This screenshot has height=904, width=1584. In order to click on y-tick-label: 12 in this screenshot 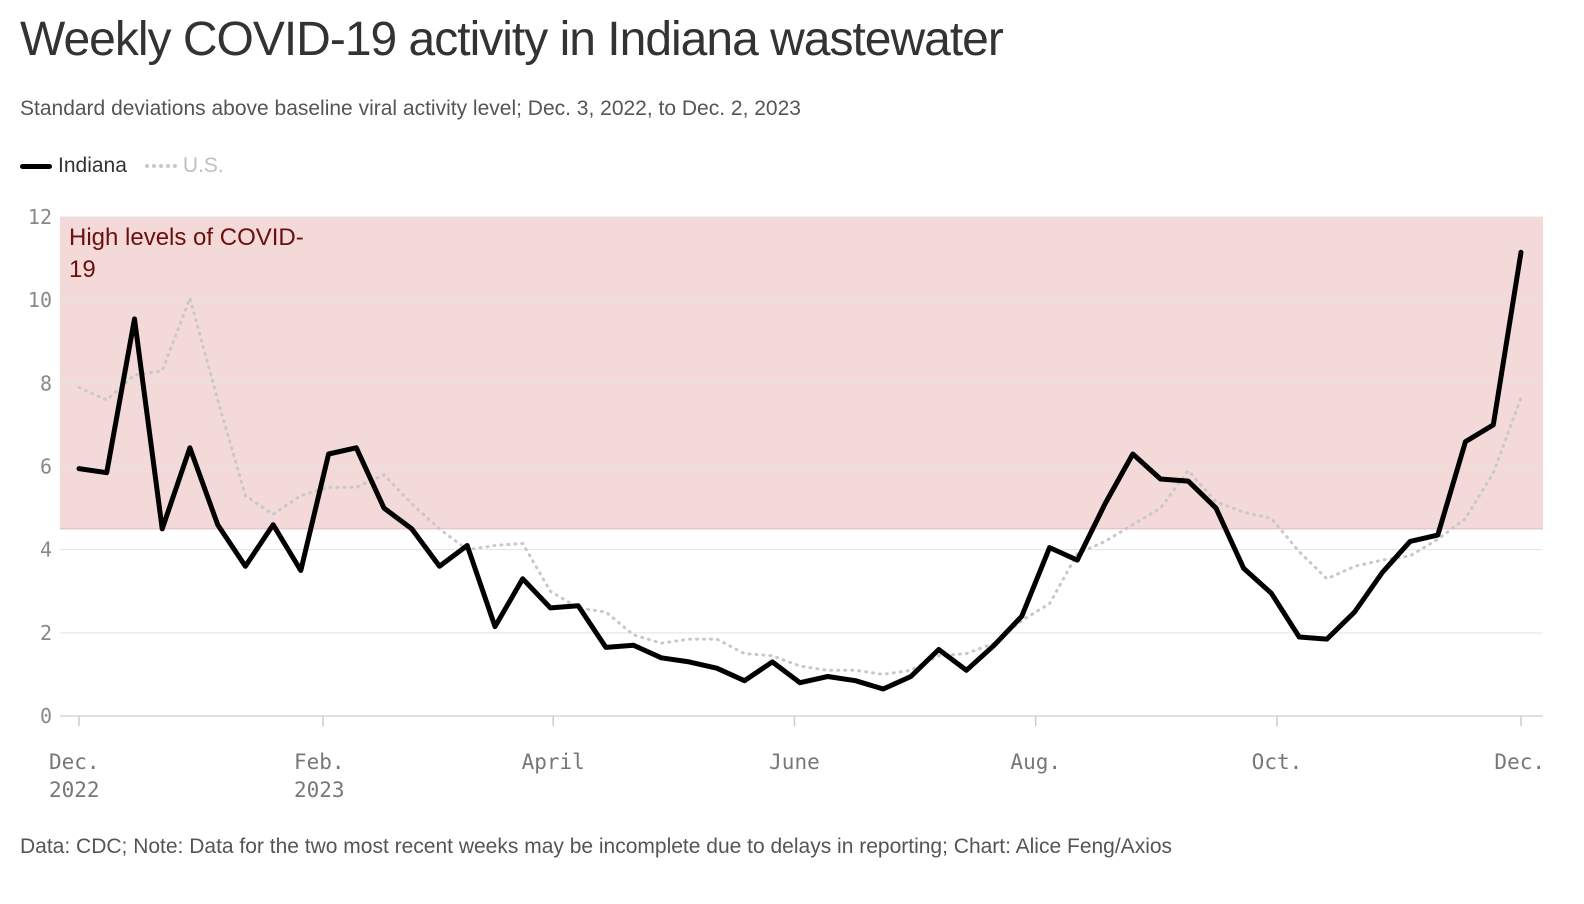, I will do `click(40, 217)`.